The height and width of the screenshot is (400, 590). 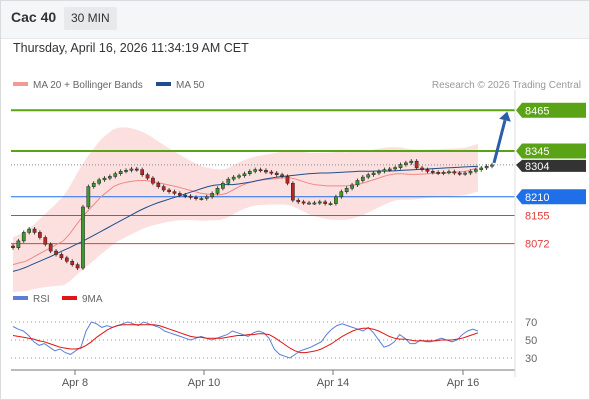 What do you see at coordinates (131, 48) in the screenshot?
I see `datetime-label: Thursday, April 16, 2026 11:34:19 AM CET` at bounding box center [131, 48].